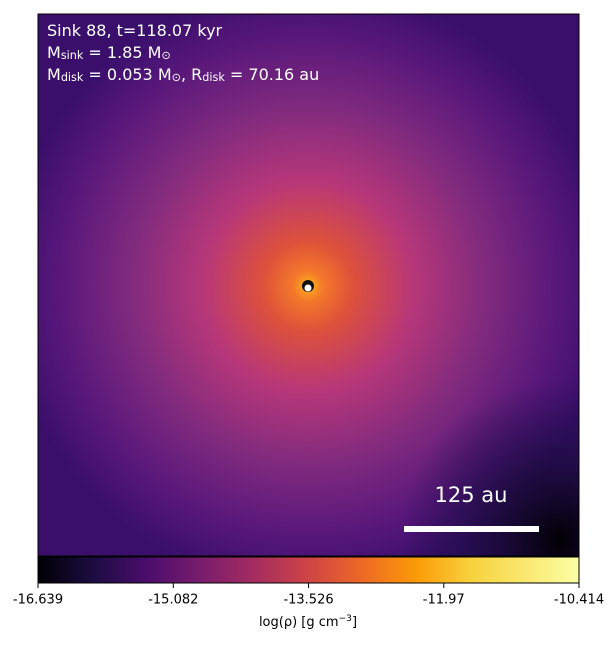 This screenshot has width=615, height=648. Describe the element at coordinates (122, 52) in the screenshot. I see `text-part: = 1.85 M` at that location.